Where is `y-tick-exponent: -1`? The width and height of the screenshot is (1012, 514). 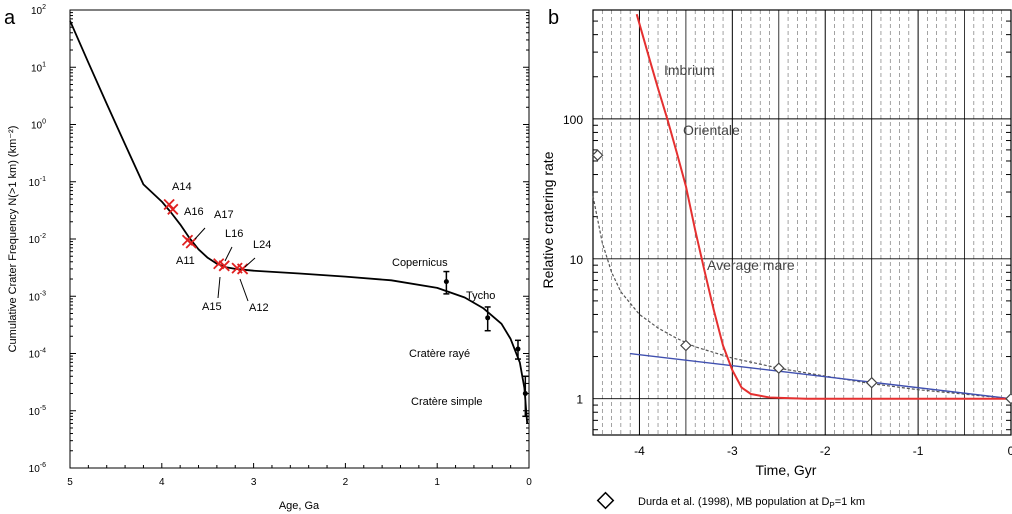 y-tick-exponent: -1 is located at coordinates (43, 179).